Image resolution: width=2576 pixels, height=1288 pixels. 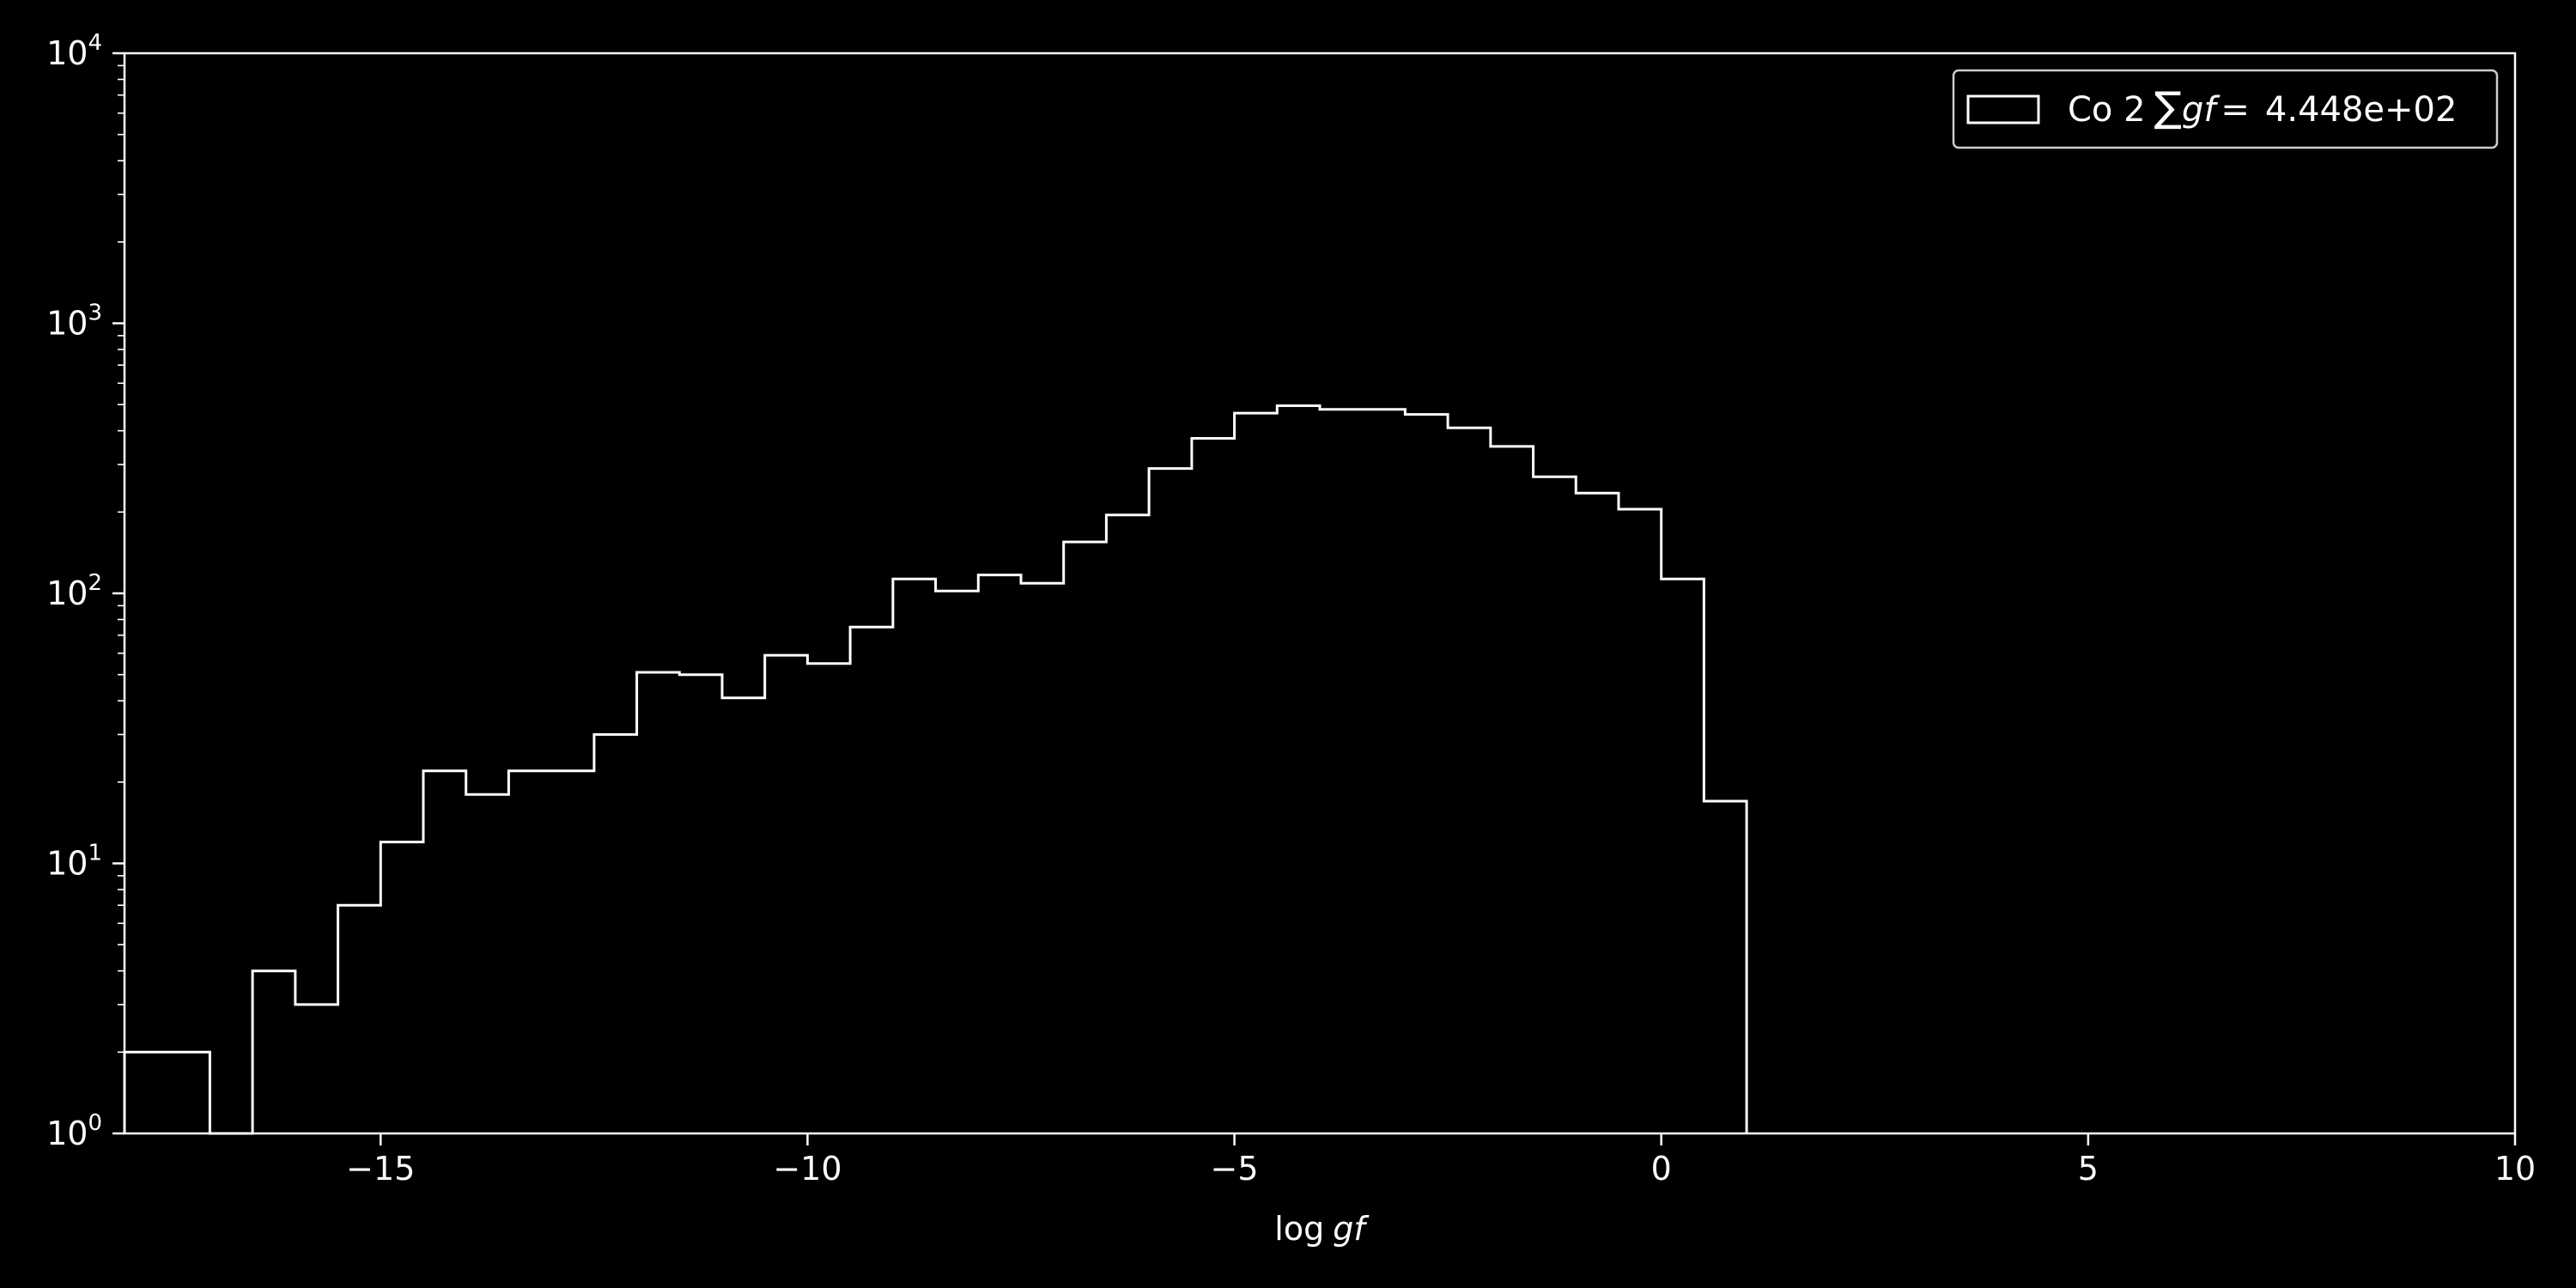 What do you see at coordinates (807, 1169) in the screenshot?
I see `x-tick-label: −10` at bounding box center [807, 1169].